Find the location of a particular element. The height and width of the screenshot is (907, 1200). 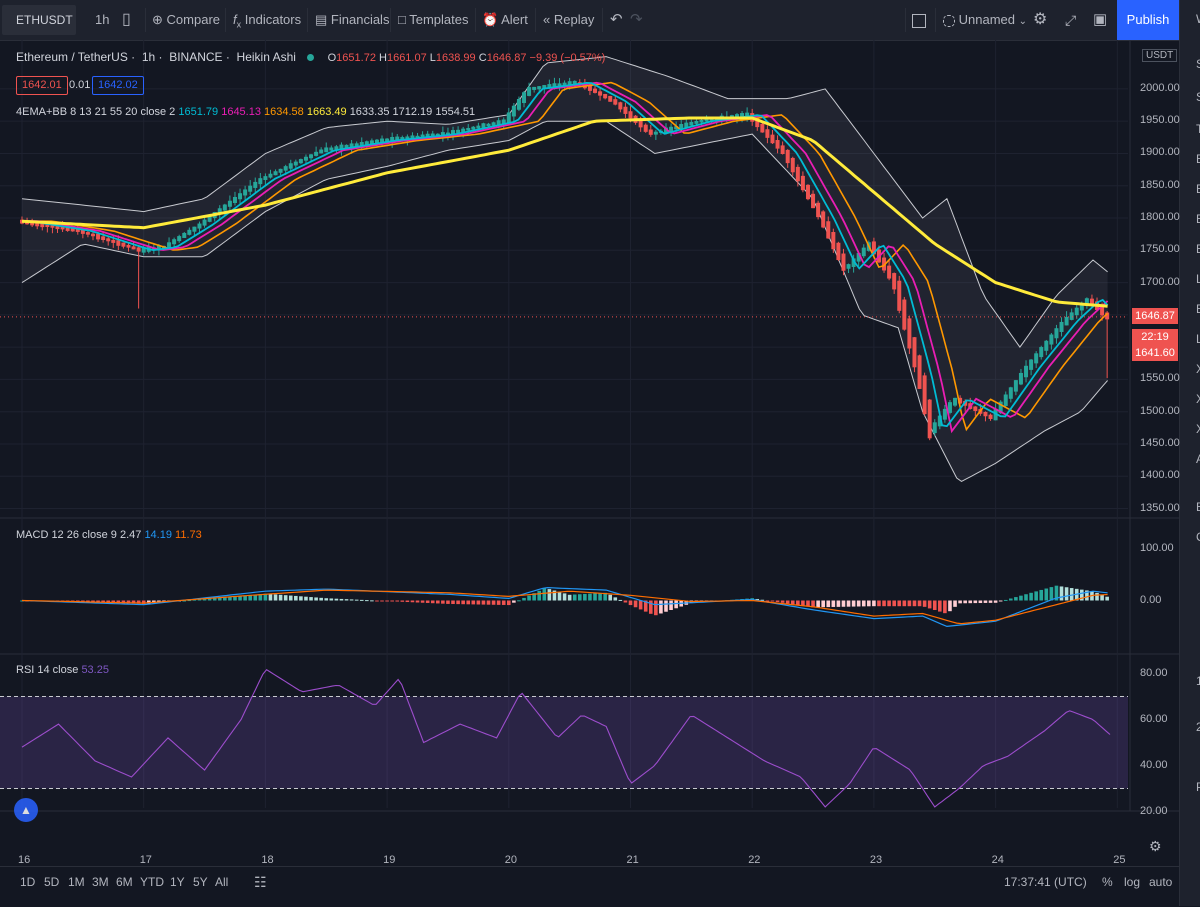

rsi-legend: RSI 14 close 53.25 is located at coordinates (62, 670).